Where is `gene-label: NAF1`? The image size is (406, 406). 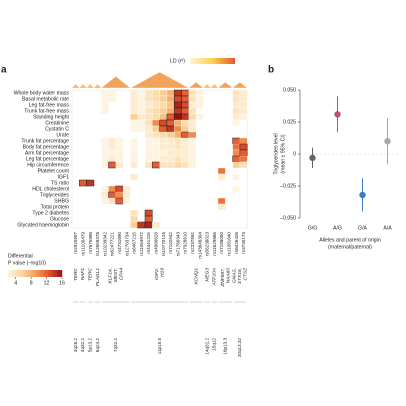 gene-label: NAF1 is located at coordinates (83, 274).